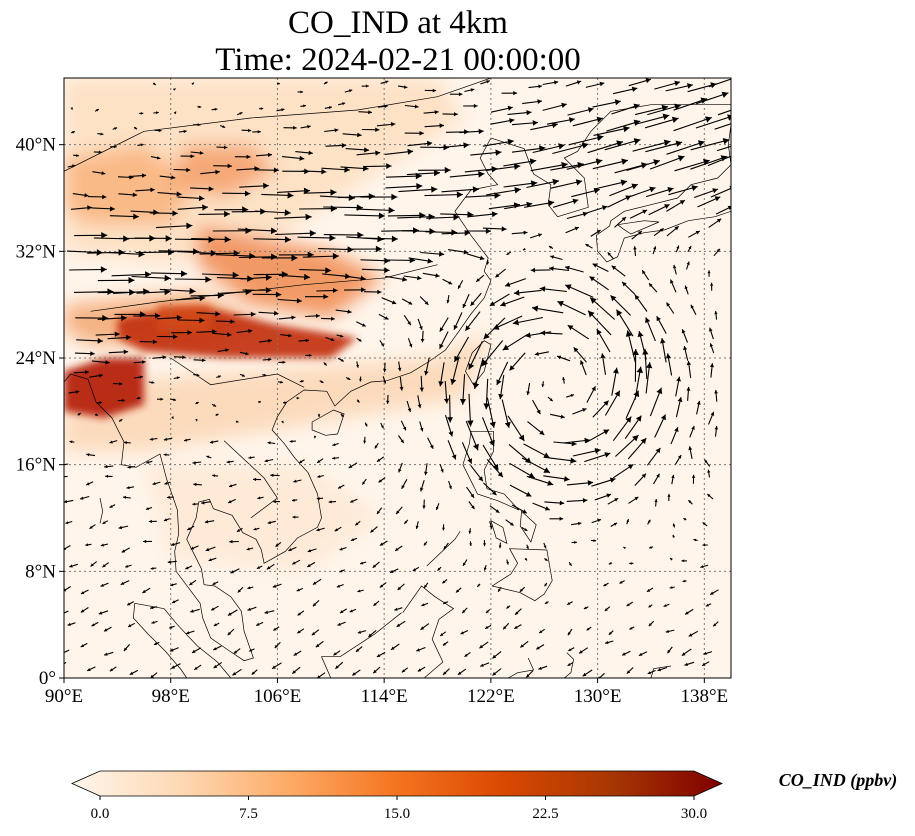  Describe the element at coordinates (36, 358) in the screenshot. I see `lat-tick-label-3: 24°N` at that location.